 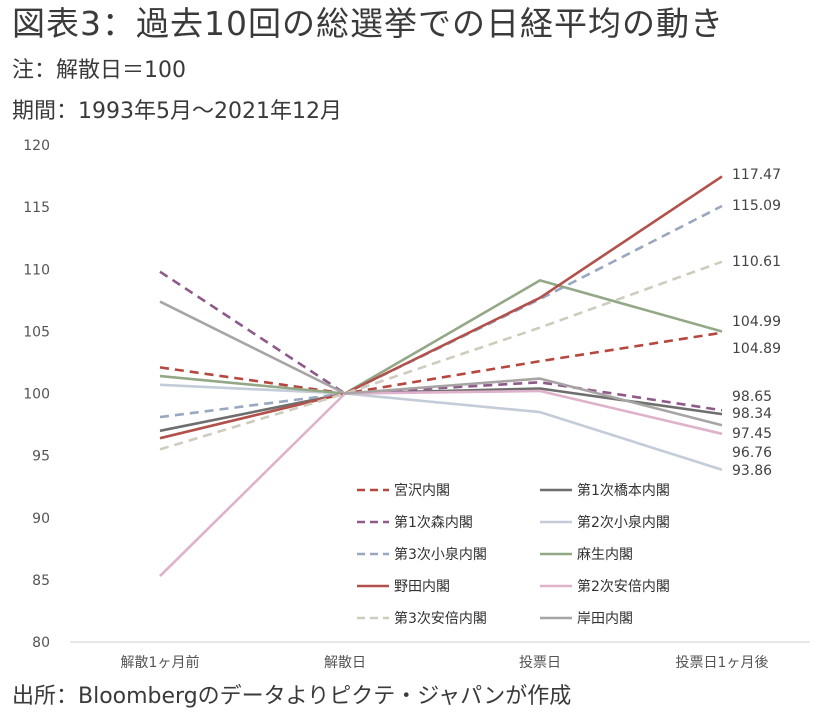 I want to click on end-value-label: 96.76, so click(x=752, y=453).